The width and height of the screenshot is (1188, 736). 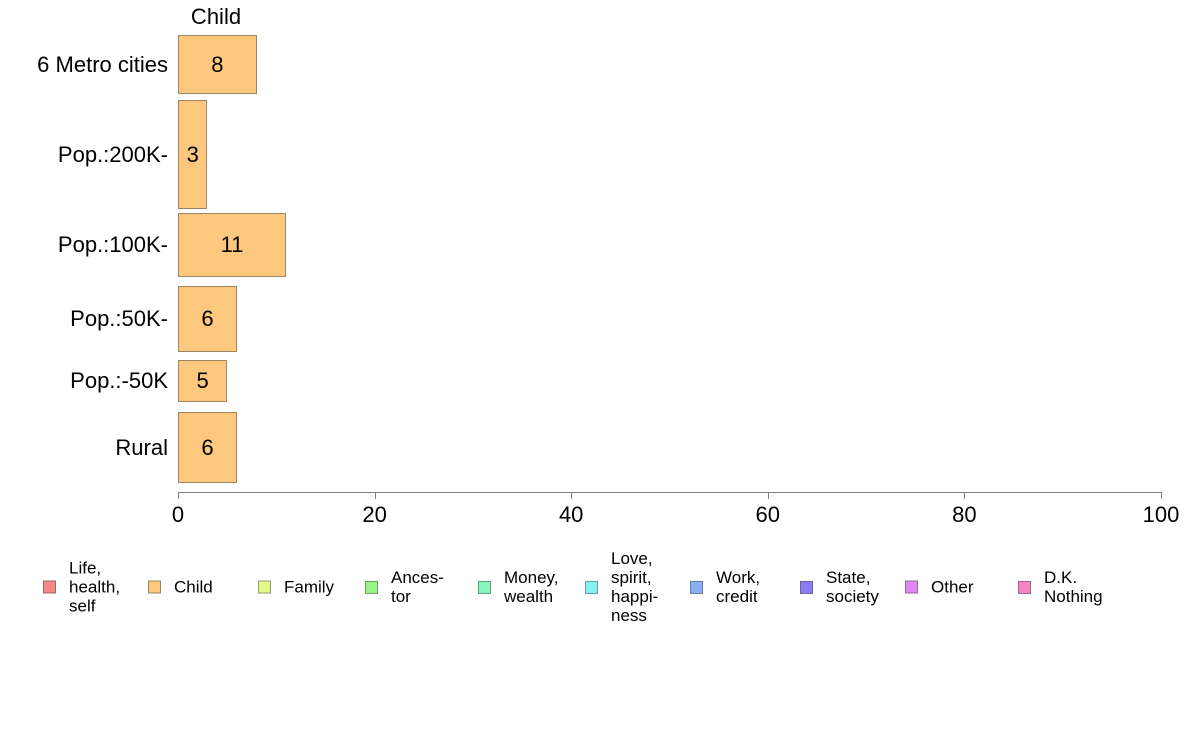 I want to click on legend-item-state-society: State, society, so click(x=839, y=587).